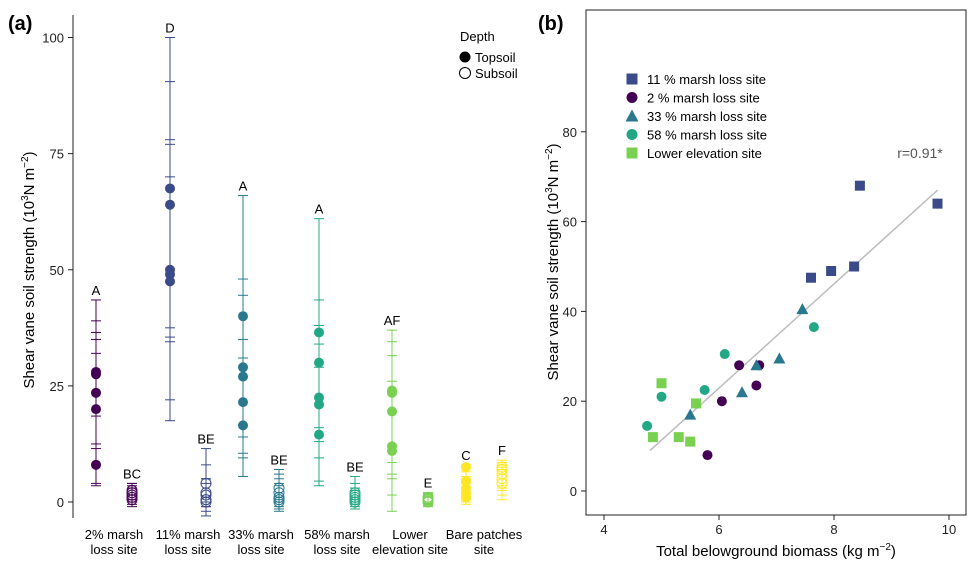  What do you see at coordinates (570, 222) in the screenshot?
I see `y-tick-label: 60` at bounding box center [570, 222].